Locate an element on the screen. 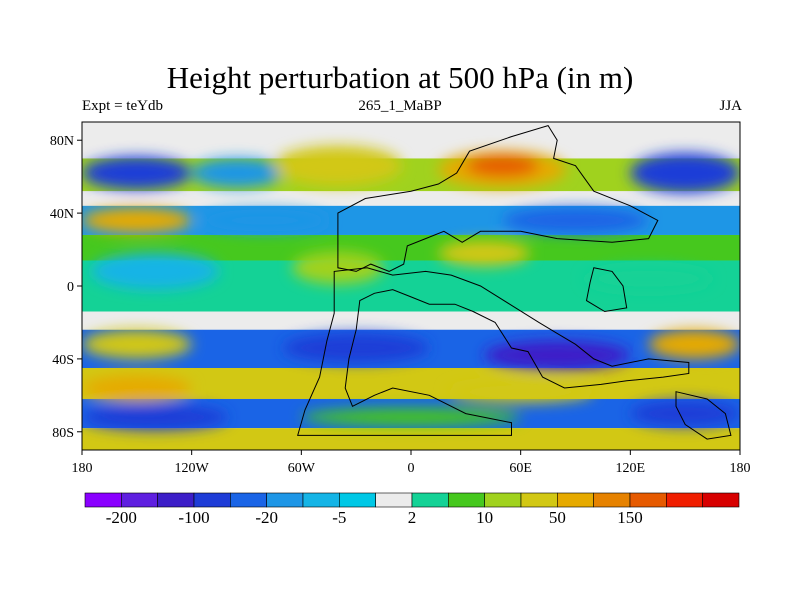 This screenshot has height=600, width=800. season-label: JJA is located at coordinates (730, 106).